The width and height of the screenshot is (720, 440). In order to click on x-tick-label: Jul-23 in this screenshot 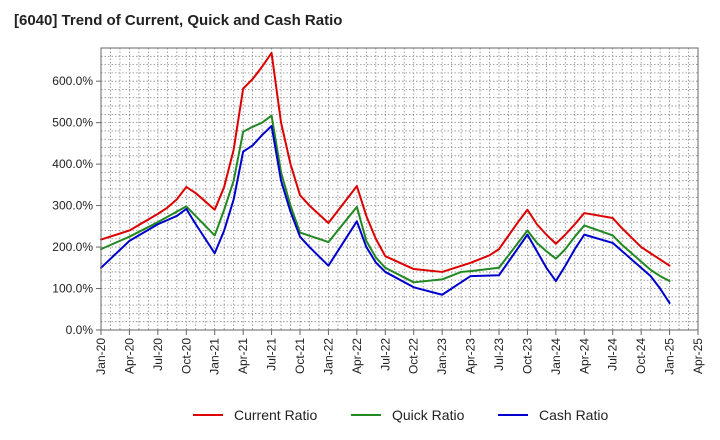, I will do `click(499, 354)`.